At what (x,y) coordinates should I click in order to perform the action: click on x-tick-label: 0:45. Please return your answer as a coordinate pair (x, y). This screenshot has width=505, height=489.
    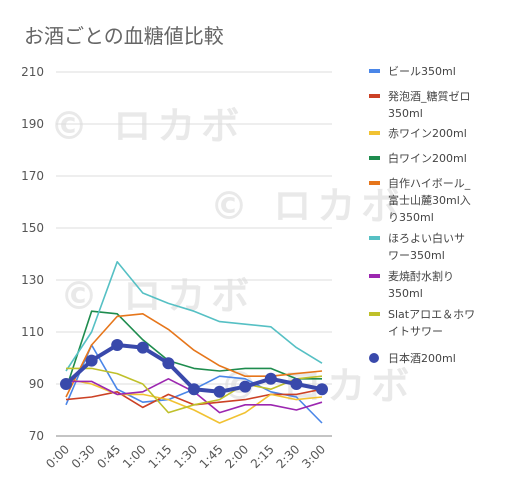
    Looking at the image, I should click on (108, 456).